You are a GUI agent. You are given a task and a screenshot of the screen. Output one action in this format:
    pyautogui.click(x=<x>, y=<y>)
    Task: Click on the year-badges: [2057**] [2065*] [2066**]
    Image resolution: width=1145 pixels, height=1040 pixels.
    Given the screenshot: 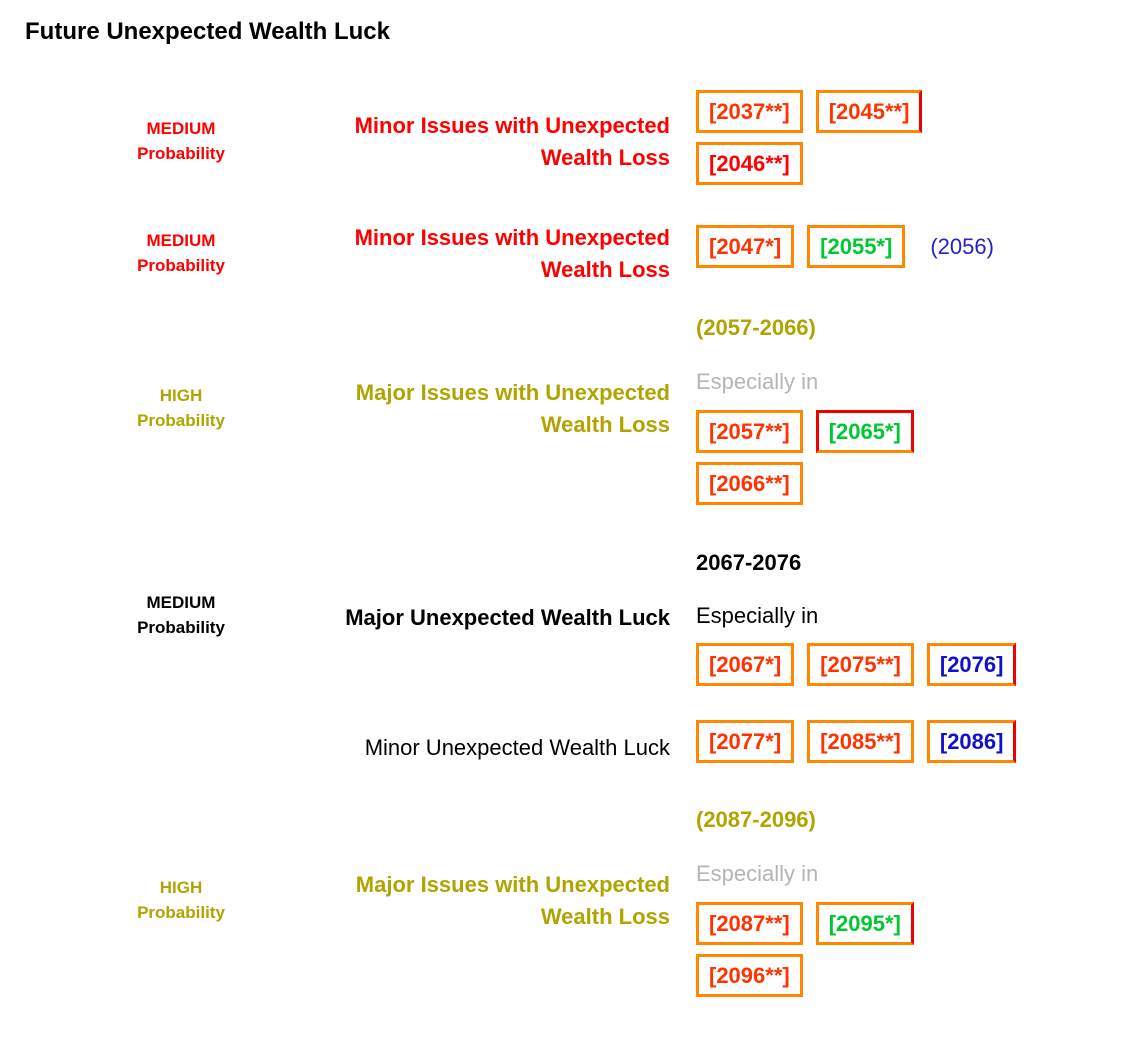 What is the action you would take?
    pyautogui.click(x=918, y=462)
    